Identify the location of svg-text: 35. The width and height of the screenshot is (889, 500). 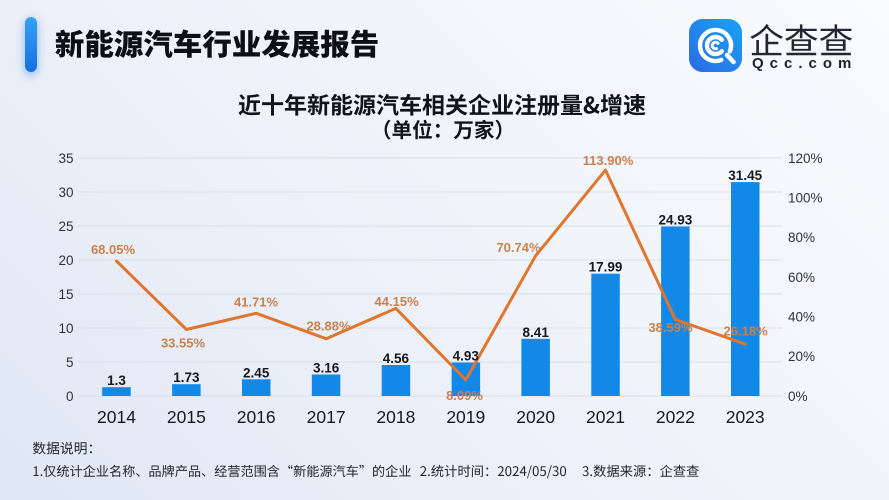
(65, 158).